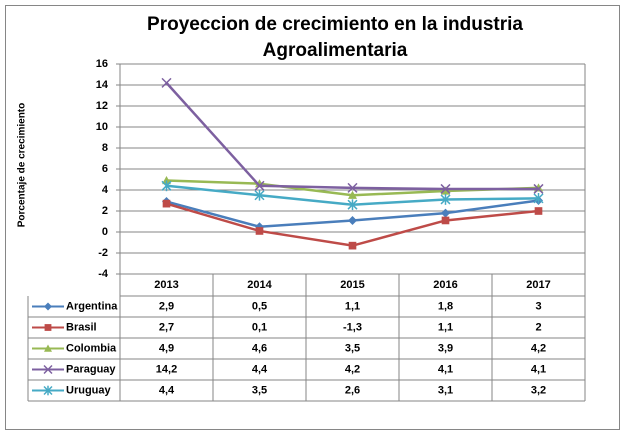 The height and width of the screenshot is (434, 625). What do you see at coordinates (259, 285) in the screenshot?
I see `x-tick-label: 2014` at bounding box center [259, 285].